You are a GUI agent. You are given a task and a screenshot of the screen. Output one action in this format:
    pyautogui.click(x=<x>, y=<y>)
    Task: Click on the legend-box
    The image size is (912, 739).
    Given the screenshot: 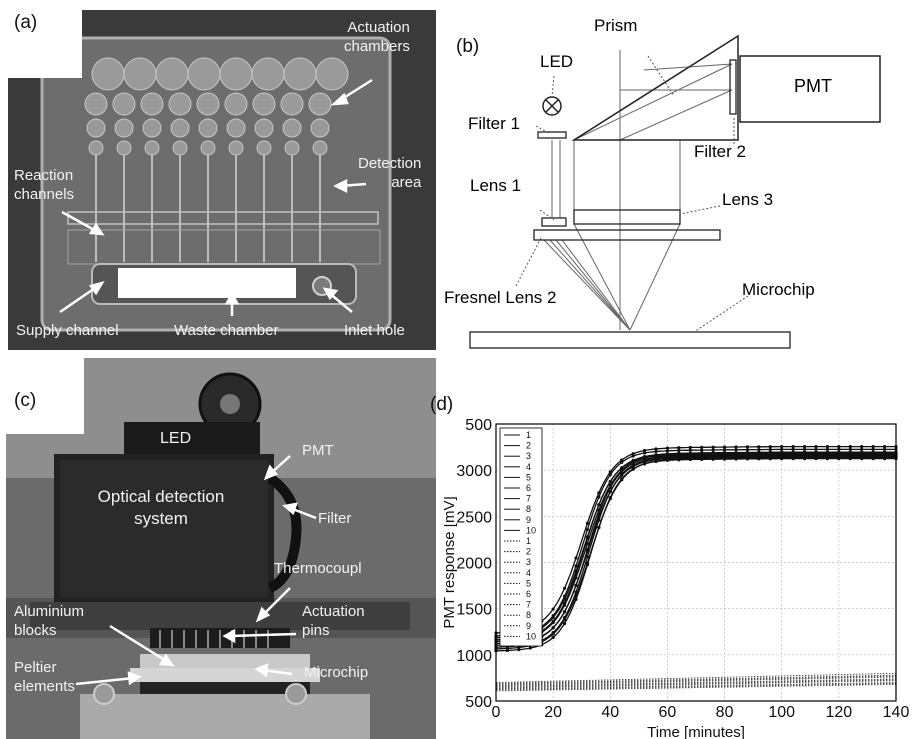 What is the action you would take?
    pyautogui.click(x=521, y=537)
    